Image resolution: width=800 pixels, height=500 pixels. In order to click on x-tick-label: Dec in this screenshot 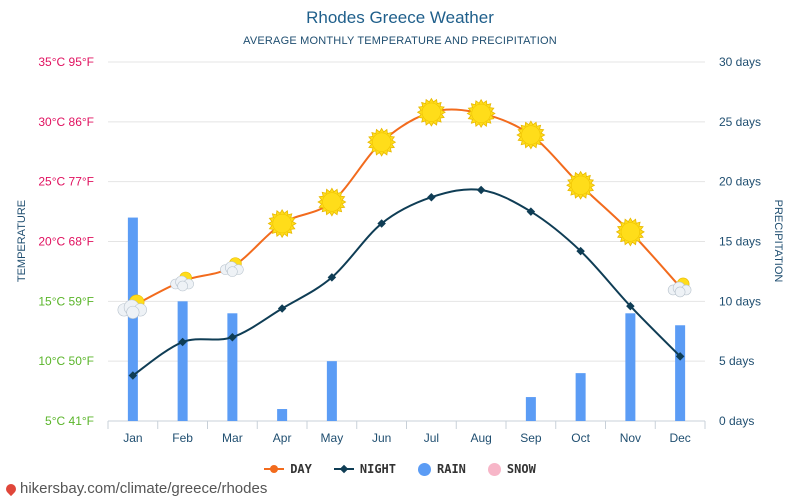, I will do `click(679, 438)`.